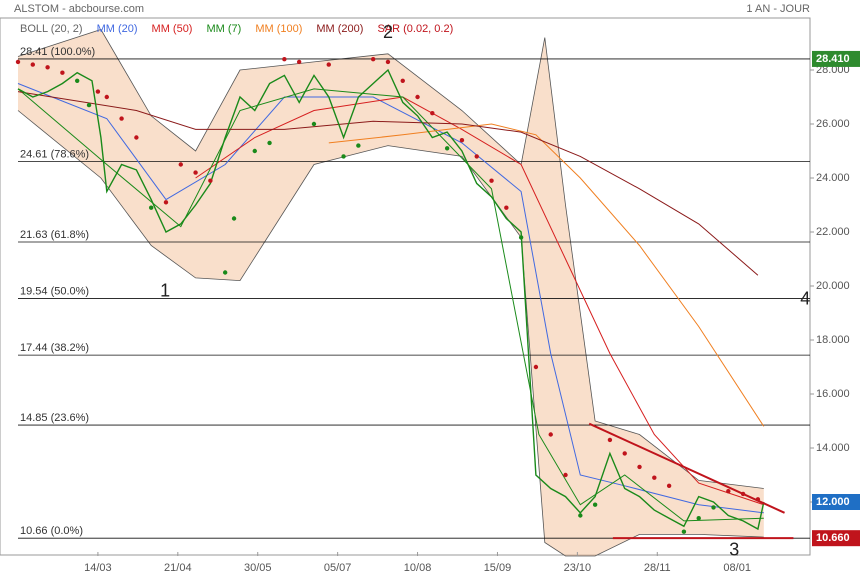 The height and width of the screenshot is (580, 860). Describe the element at coordinates (338, 568) in the screenshot. I see `x-tick-label: 05/07` at that location.